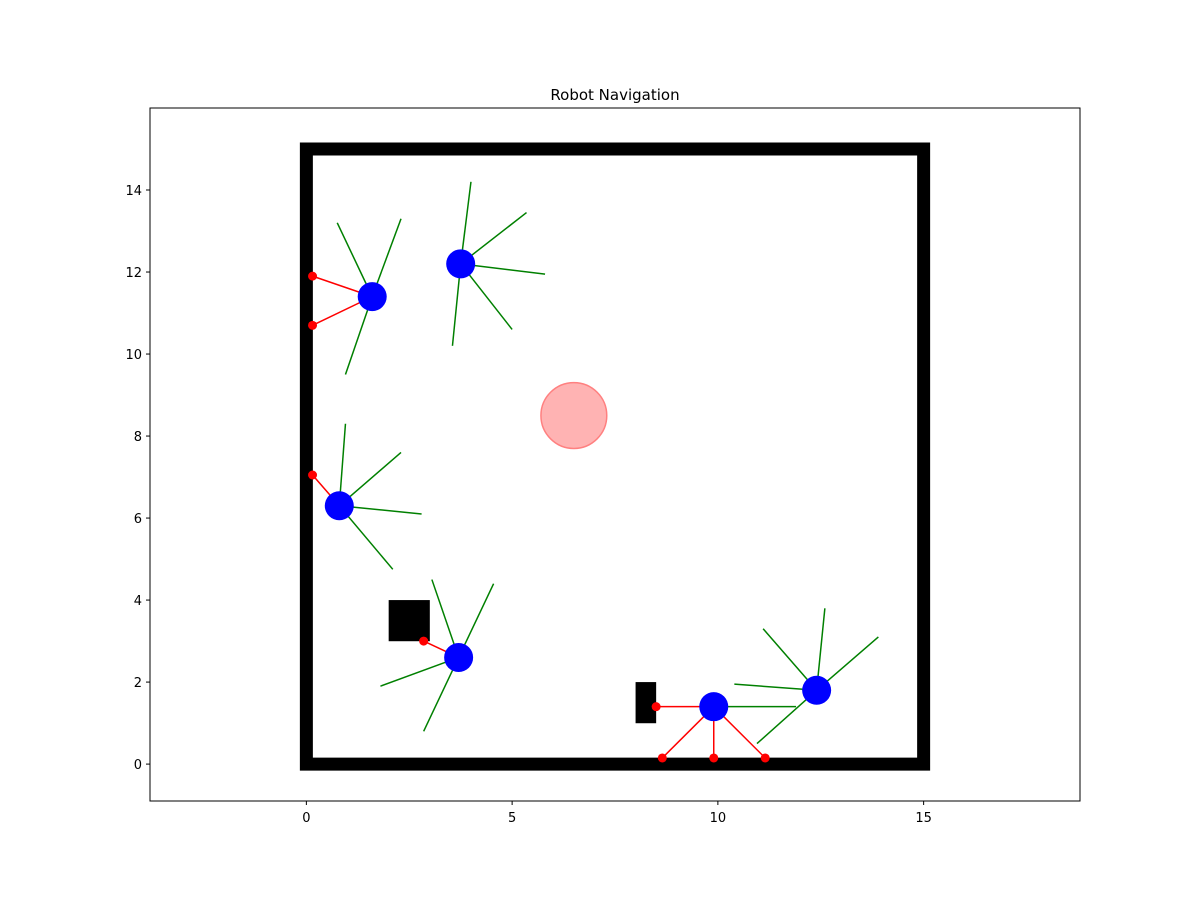 This screenshot has width=1200, height=900. What do you see at coordinates (133, 191) in the screenshot?
I see `y-tick-label-14: 14` at bounding box center [133, 191].